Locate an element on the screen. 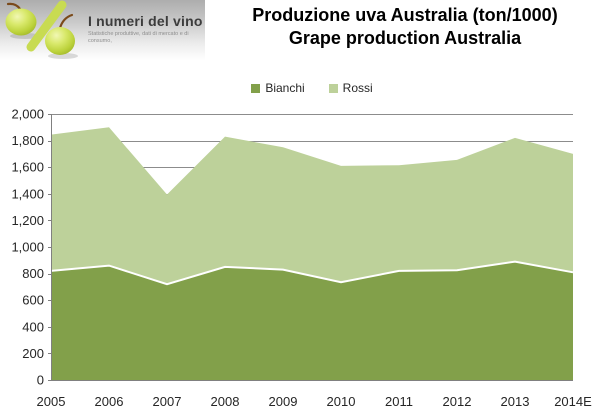  chart-title-line1: Produzione uva Australia (ton/1000) is located at coordinates (405, 15).